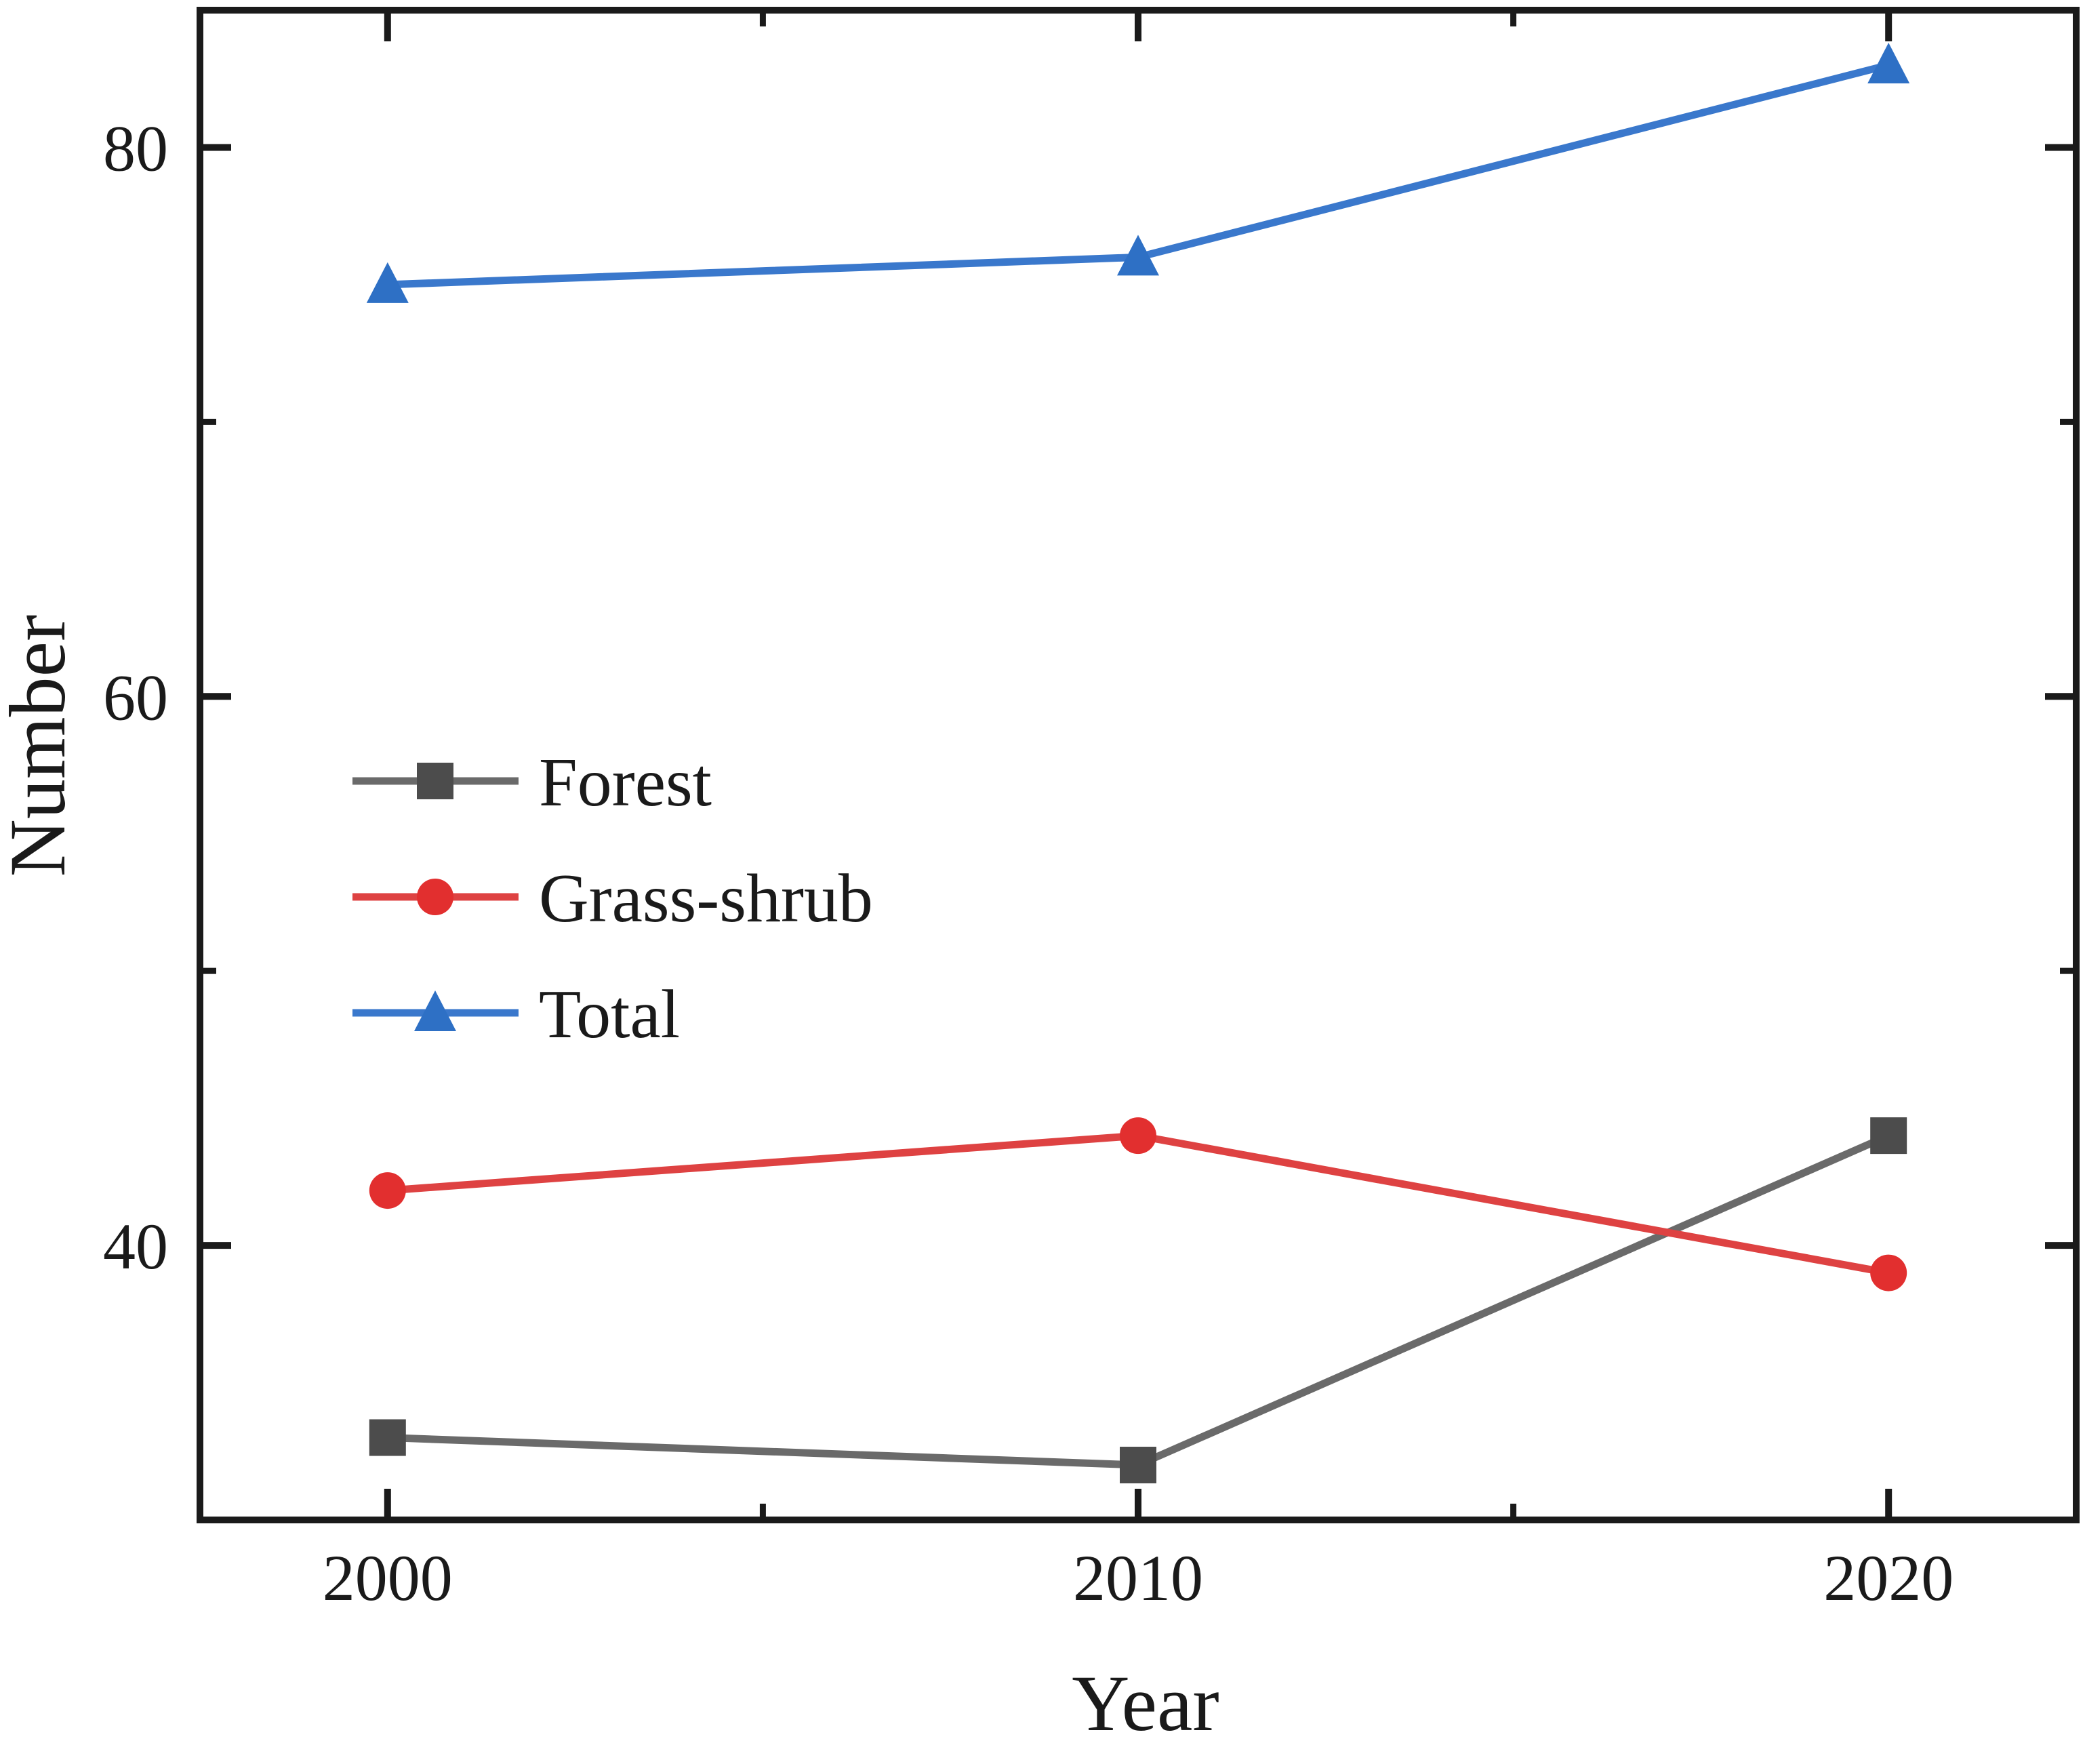  What do you see at coordinates (1145, 1703) in the screenshot?
I see `x-axis-title: Year` at bounding box center [1145, 1703].